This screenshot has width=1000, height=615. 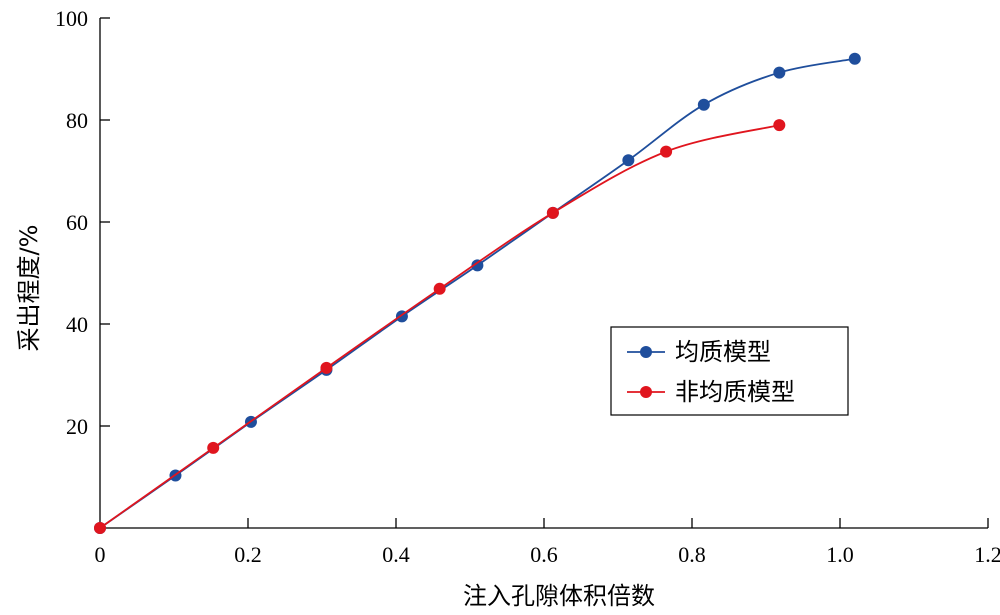 I want to click on x-tick-label: 1.0, so click(x=840, y=554).